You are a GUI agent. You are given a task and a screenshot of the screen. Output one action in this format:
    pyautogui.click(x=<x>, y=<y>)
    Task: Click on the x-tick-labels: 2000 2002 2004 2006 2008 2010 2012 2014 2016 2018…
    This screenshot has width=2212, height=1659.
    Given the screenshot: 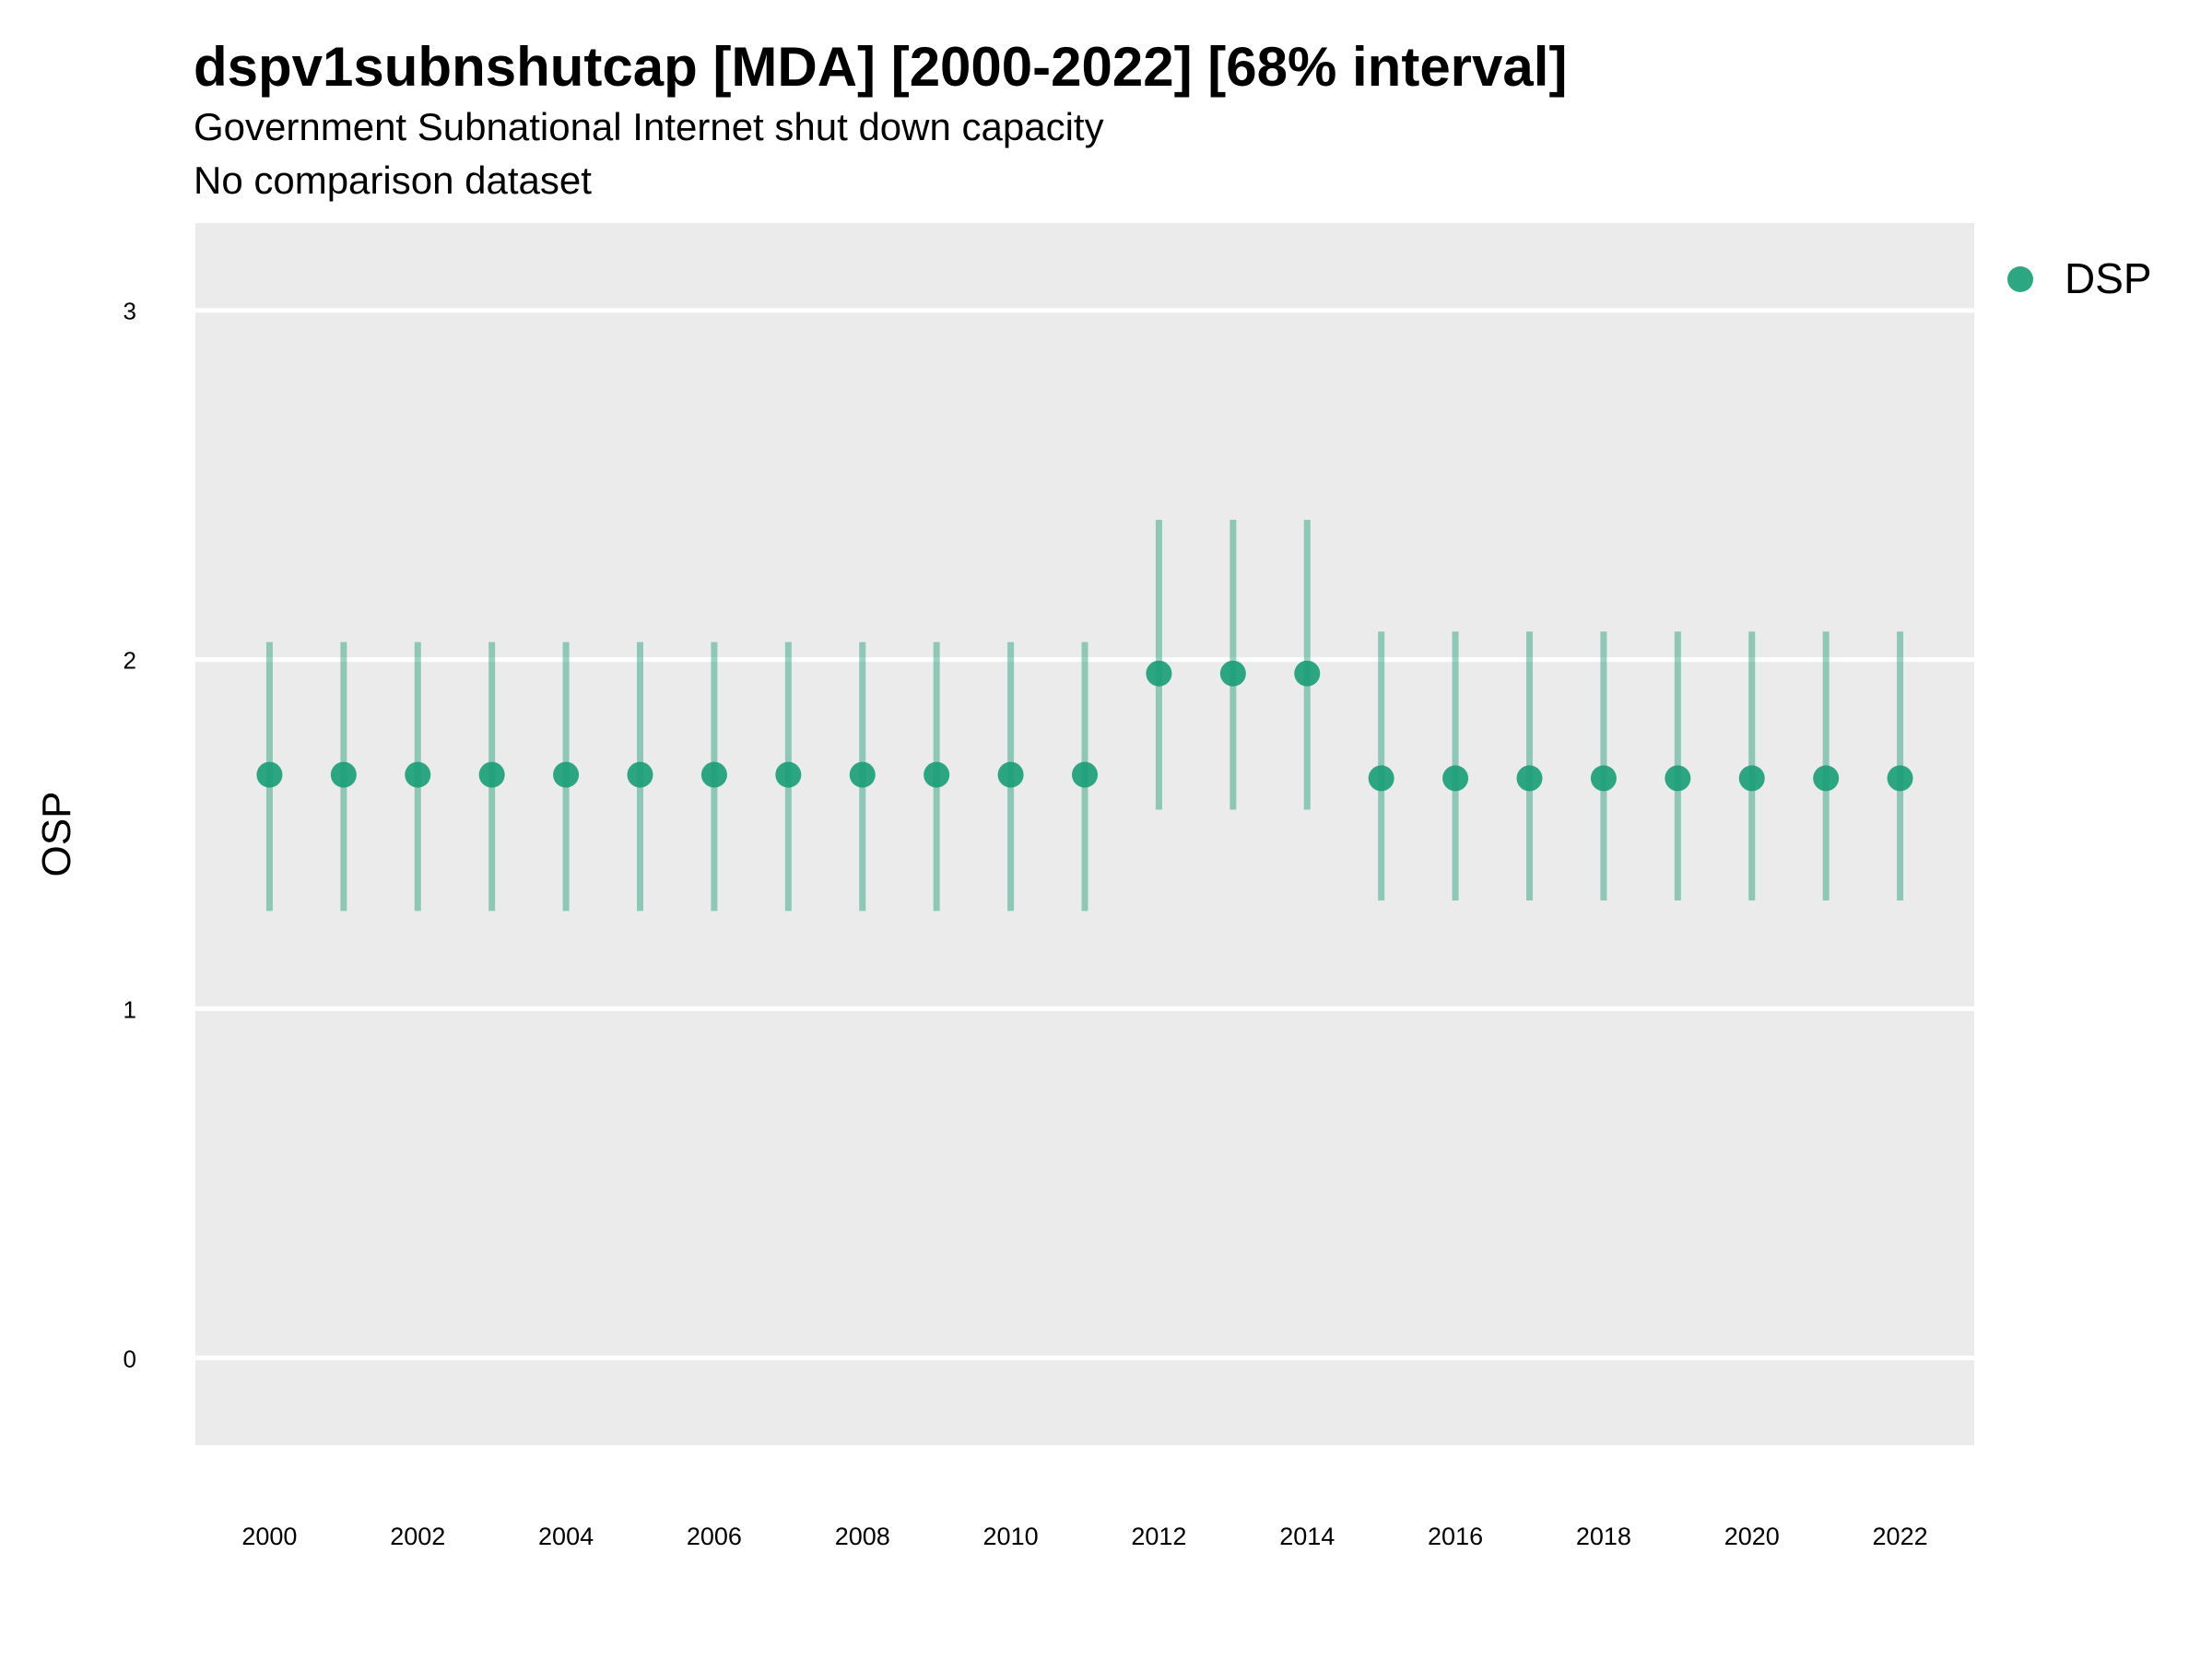 What is the action you would take?
    pyautogui.click(x=1084, y=1536)
    